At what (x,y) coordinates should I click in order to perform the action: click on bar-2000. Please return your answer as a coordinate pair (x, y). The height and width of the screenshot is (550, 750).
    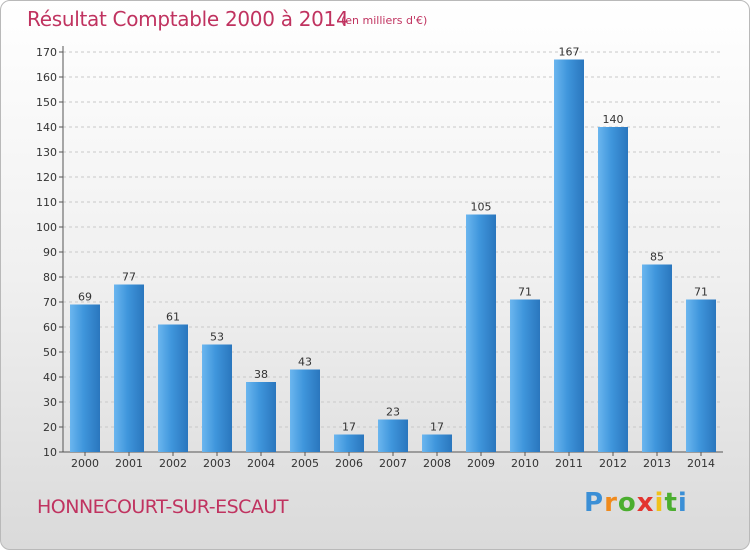
    Looking at the image, I should click on (85, 378).